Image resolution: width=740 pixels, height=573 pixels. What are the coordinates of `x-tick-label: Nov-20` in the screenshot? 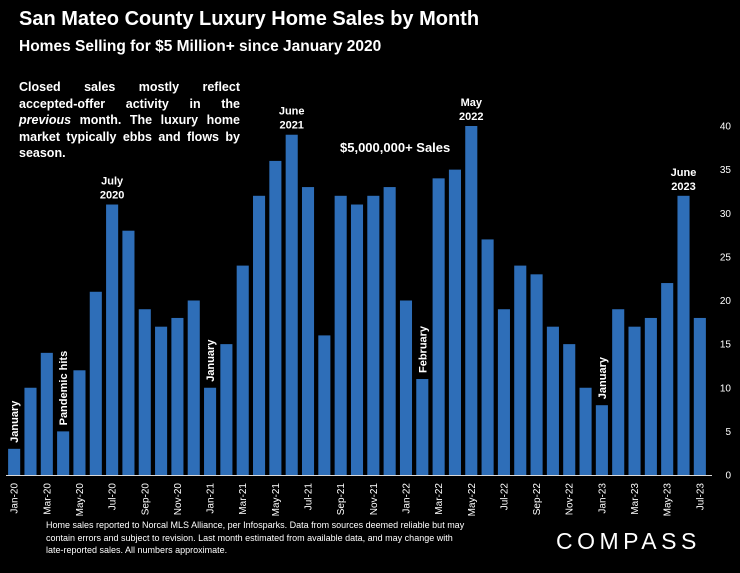 It's located at (178, 499).